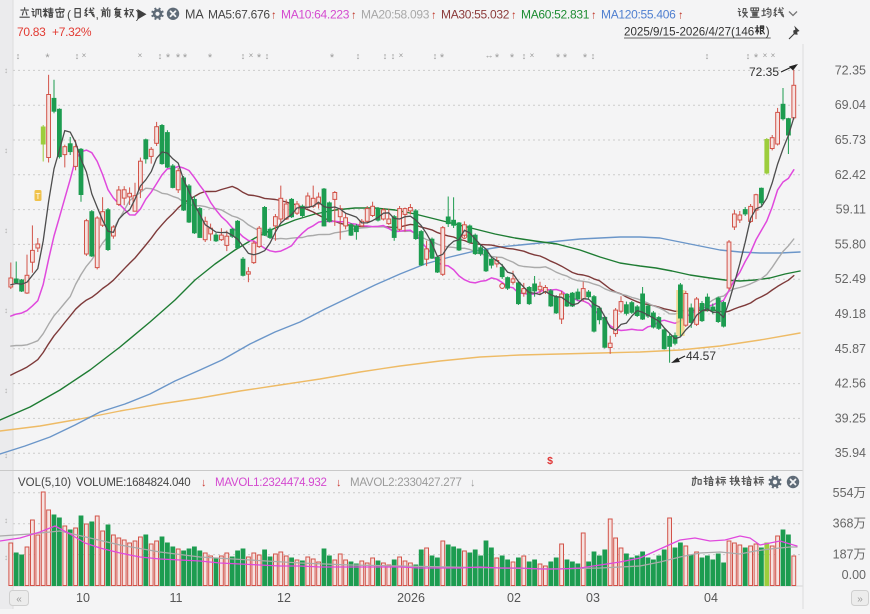 This screenshot has width=870, height=614. I want to click on svg-text: 42.56, so click(850, 384).